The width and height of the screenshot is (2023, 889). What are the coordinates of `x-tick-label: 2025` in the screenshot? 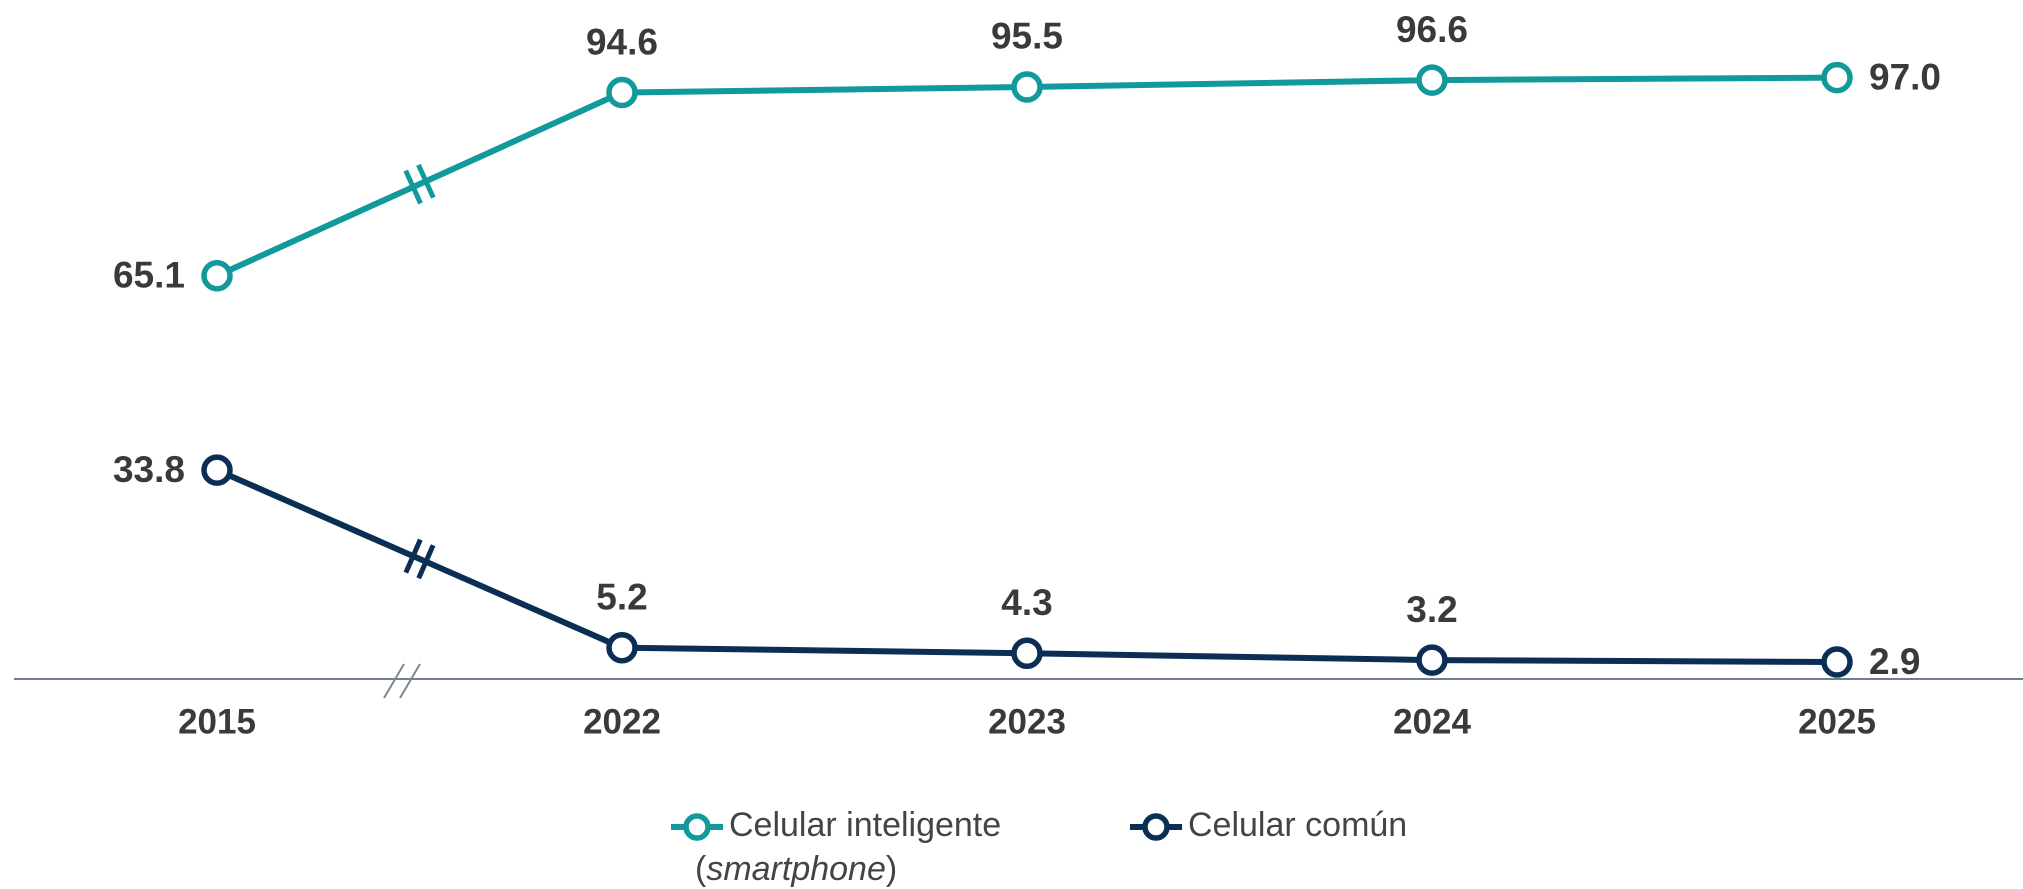 It's located at (1837, 721).